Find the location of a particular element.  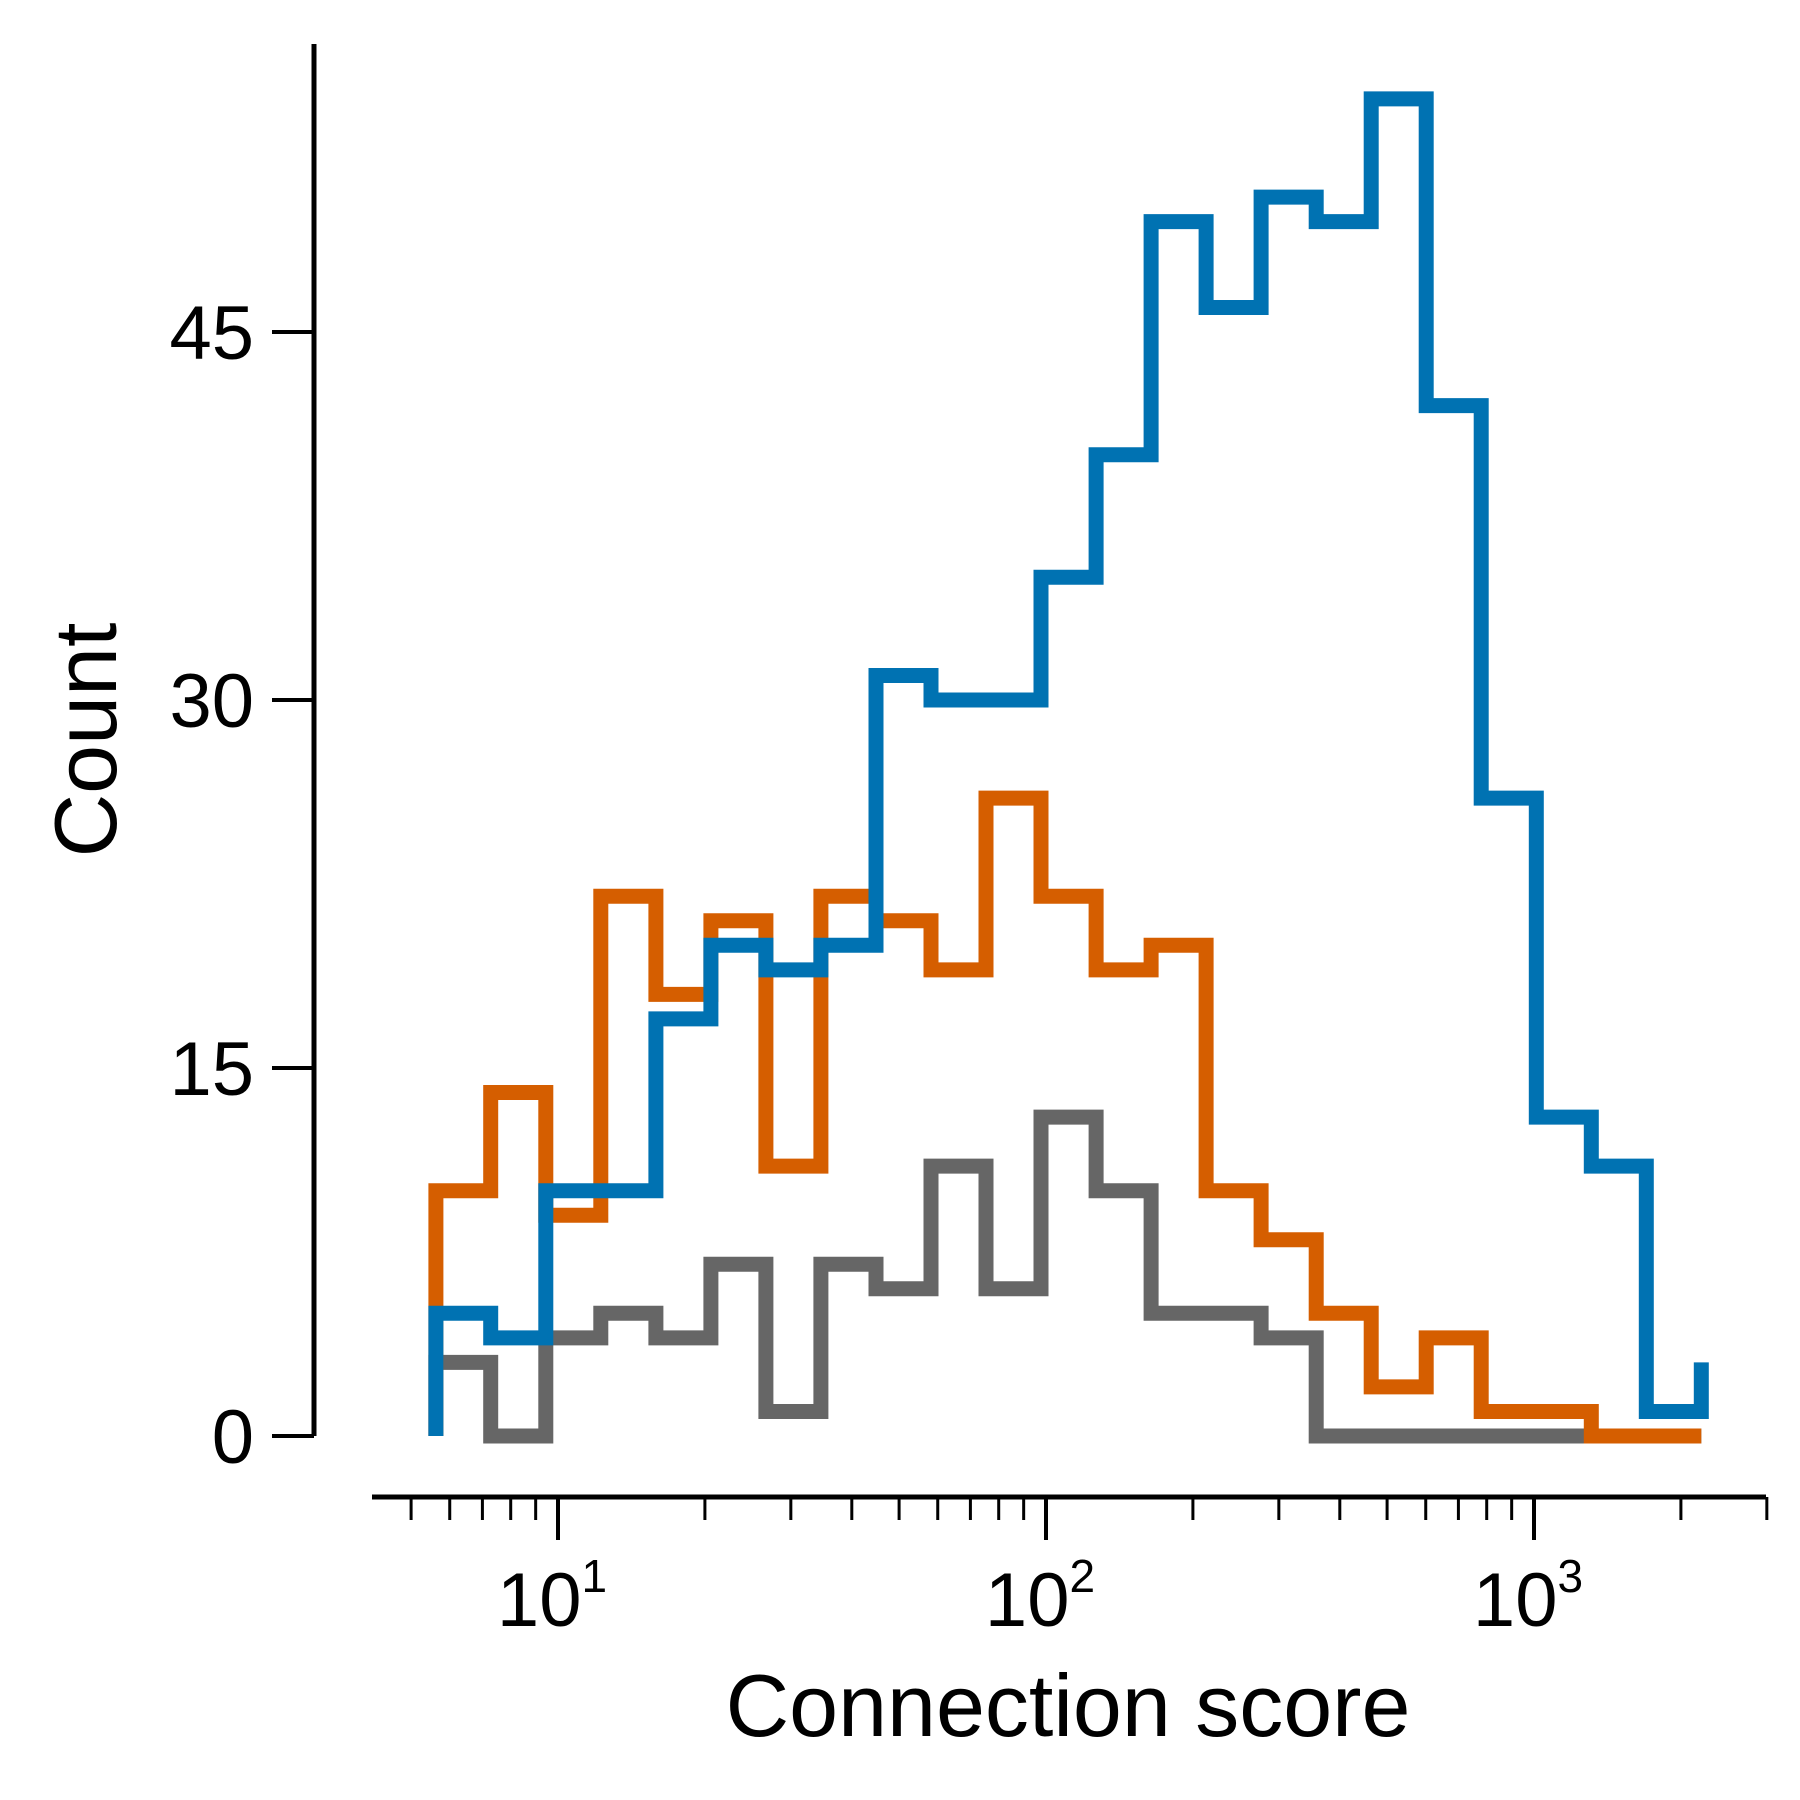

x-axis-title: Connection score is located at coordinates (1068, 1705).